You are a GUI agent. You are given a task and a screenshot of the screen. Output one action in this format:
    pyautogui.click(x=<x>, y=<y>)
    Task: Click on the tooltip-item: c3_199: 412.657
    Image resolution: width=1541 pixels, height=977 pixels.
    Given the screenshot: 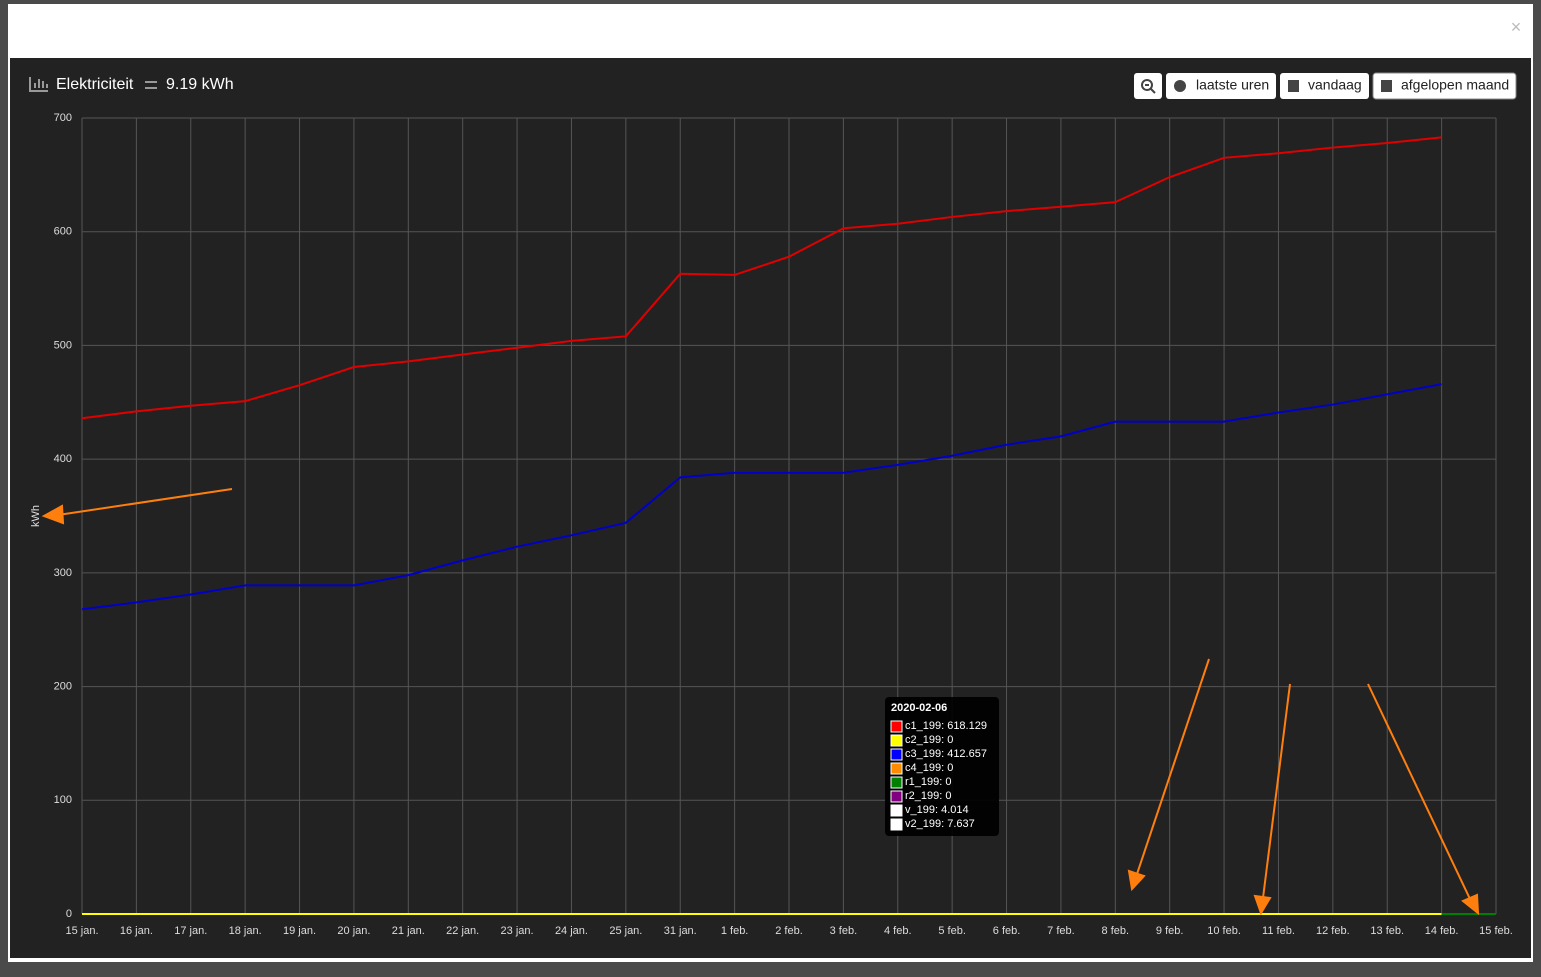 What is the action you would take?
    pyautogui.click(x=946, y=754)
    